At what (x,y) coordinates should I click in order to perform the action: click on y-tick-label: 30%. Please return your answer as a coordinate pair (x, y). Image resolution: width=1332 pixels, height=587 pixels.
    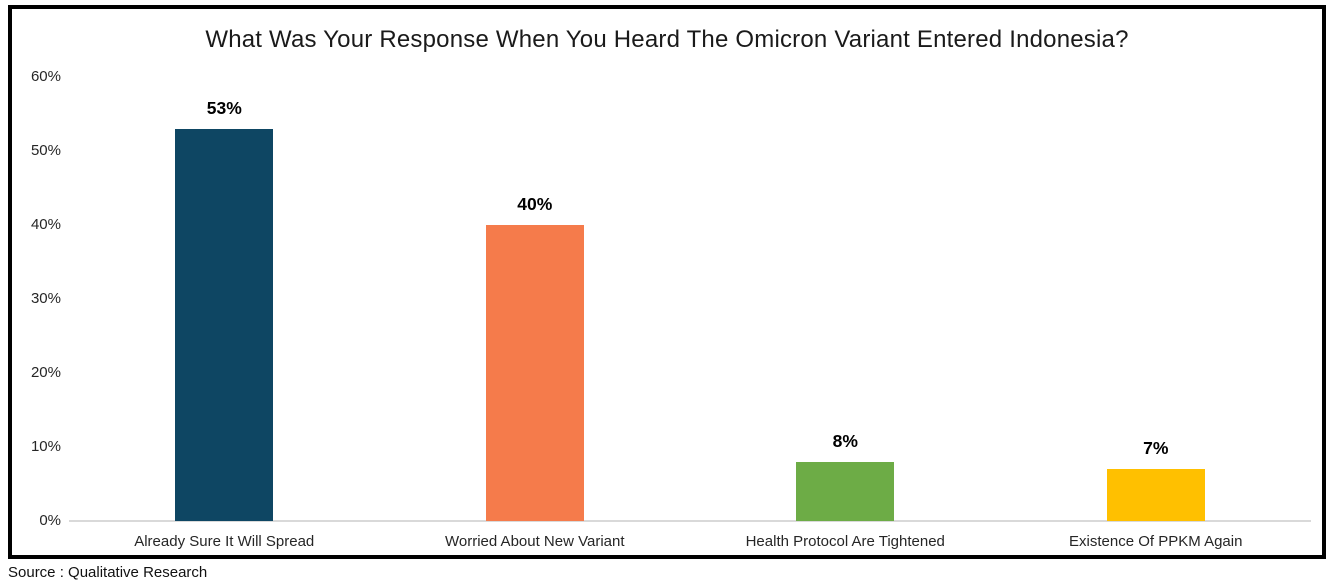
    Looking at the image, I should click on (45, 298).